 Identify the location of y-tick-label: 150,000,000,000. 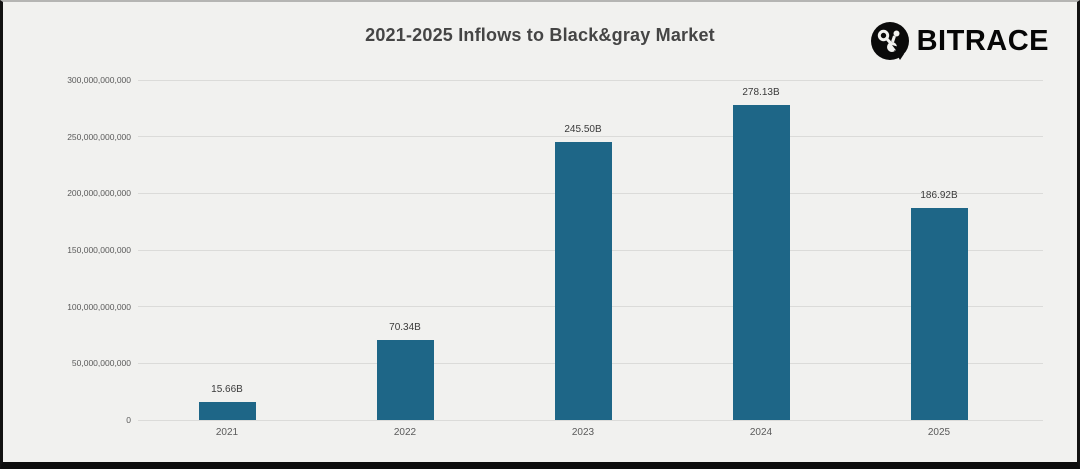
(99, 250).